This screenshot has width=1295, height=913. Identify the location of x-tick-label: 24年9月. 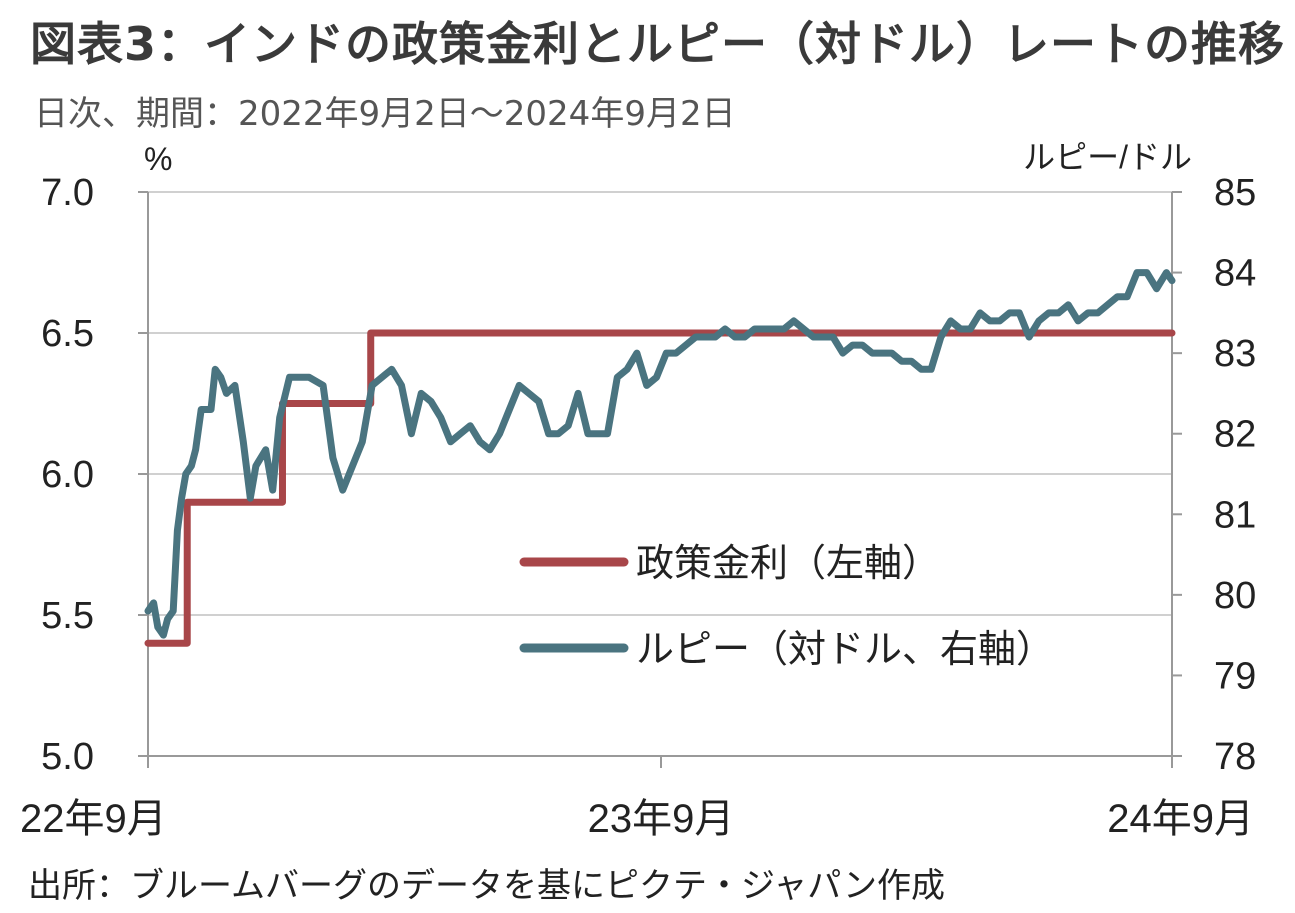
(1180, 819).